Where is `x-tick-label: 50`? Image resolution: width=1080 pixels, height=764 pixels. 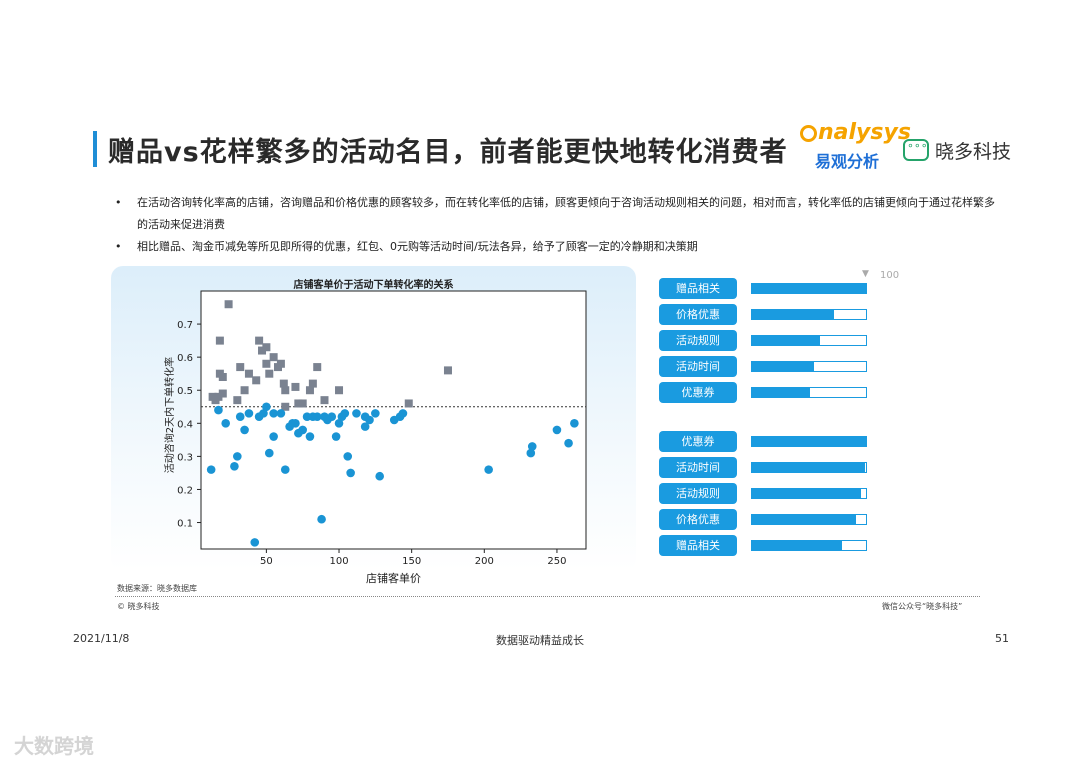 x-tick-label: 50 is located at coordinates (266, 561).